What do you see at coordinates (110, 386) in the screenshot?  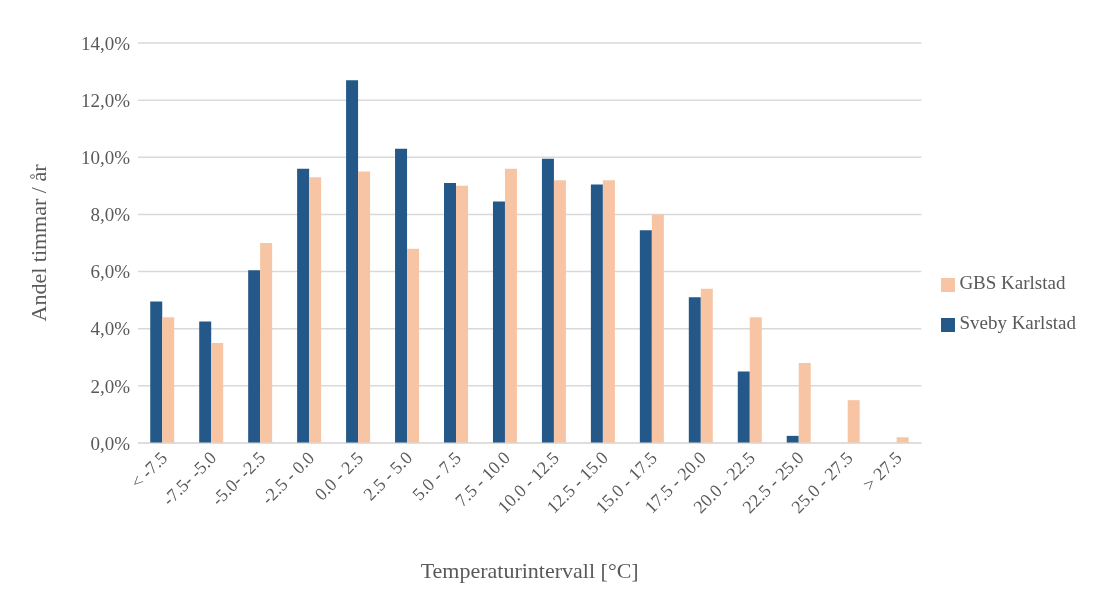 I see `y-tick-label: 2,0%` at bounding box center [110, 386].